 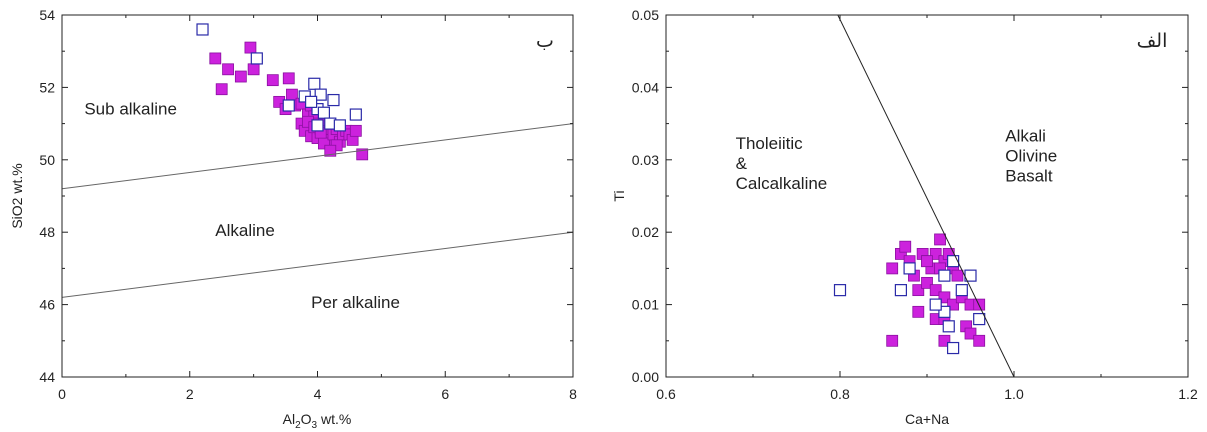 I want to click on right-points, so click(x=909, y=294).